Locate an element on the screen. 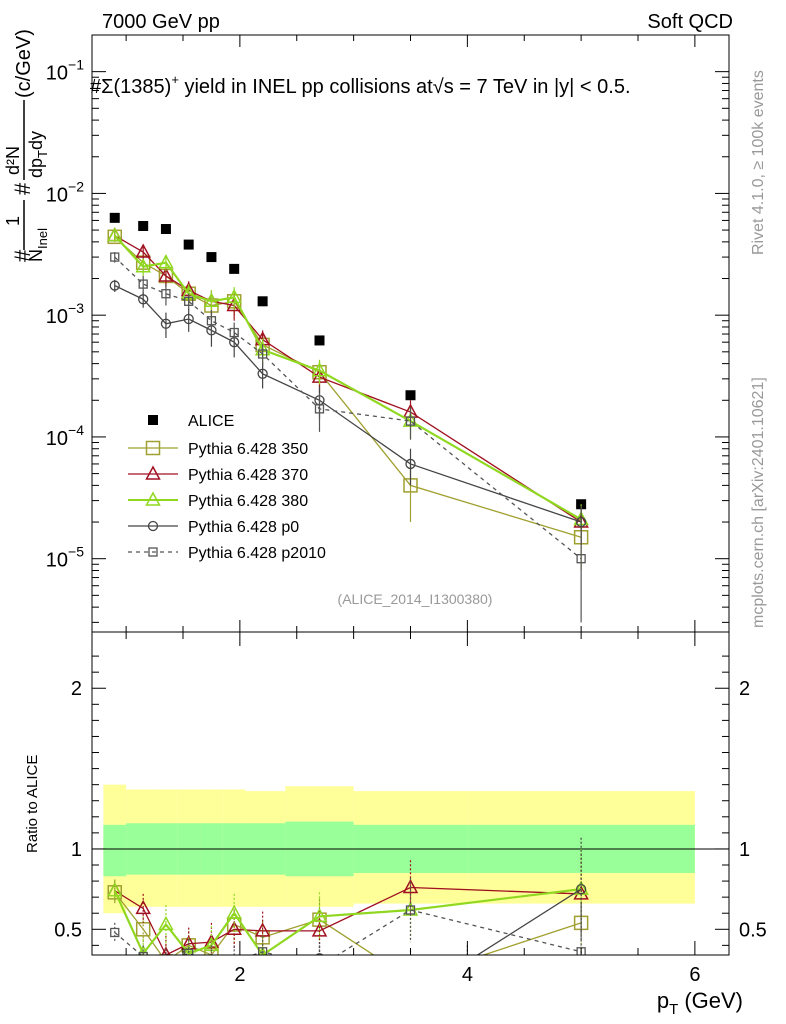 This screenshot has width=786, height=1024. title-mid: yield in INEL pp collisions at is located at coordinates (306, 87).